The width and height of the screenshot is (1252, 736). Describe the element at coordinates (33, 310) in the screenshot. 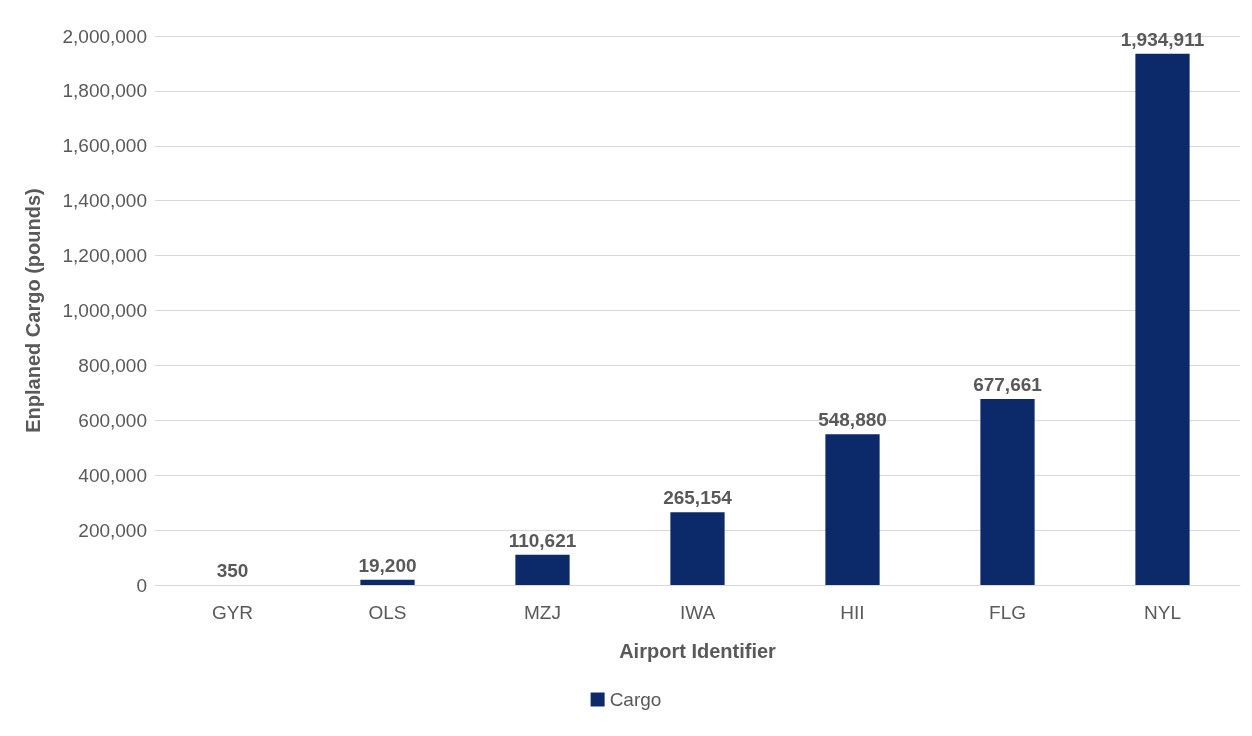

I see `y-axis-title: Enplaned Cargo (pounds)` at that location.